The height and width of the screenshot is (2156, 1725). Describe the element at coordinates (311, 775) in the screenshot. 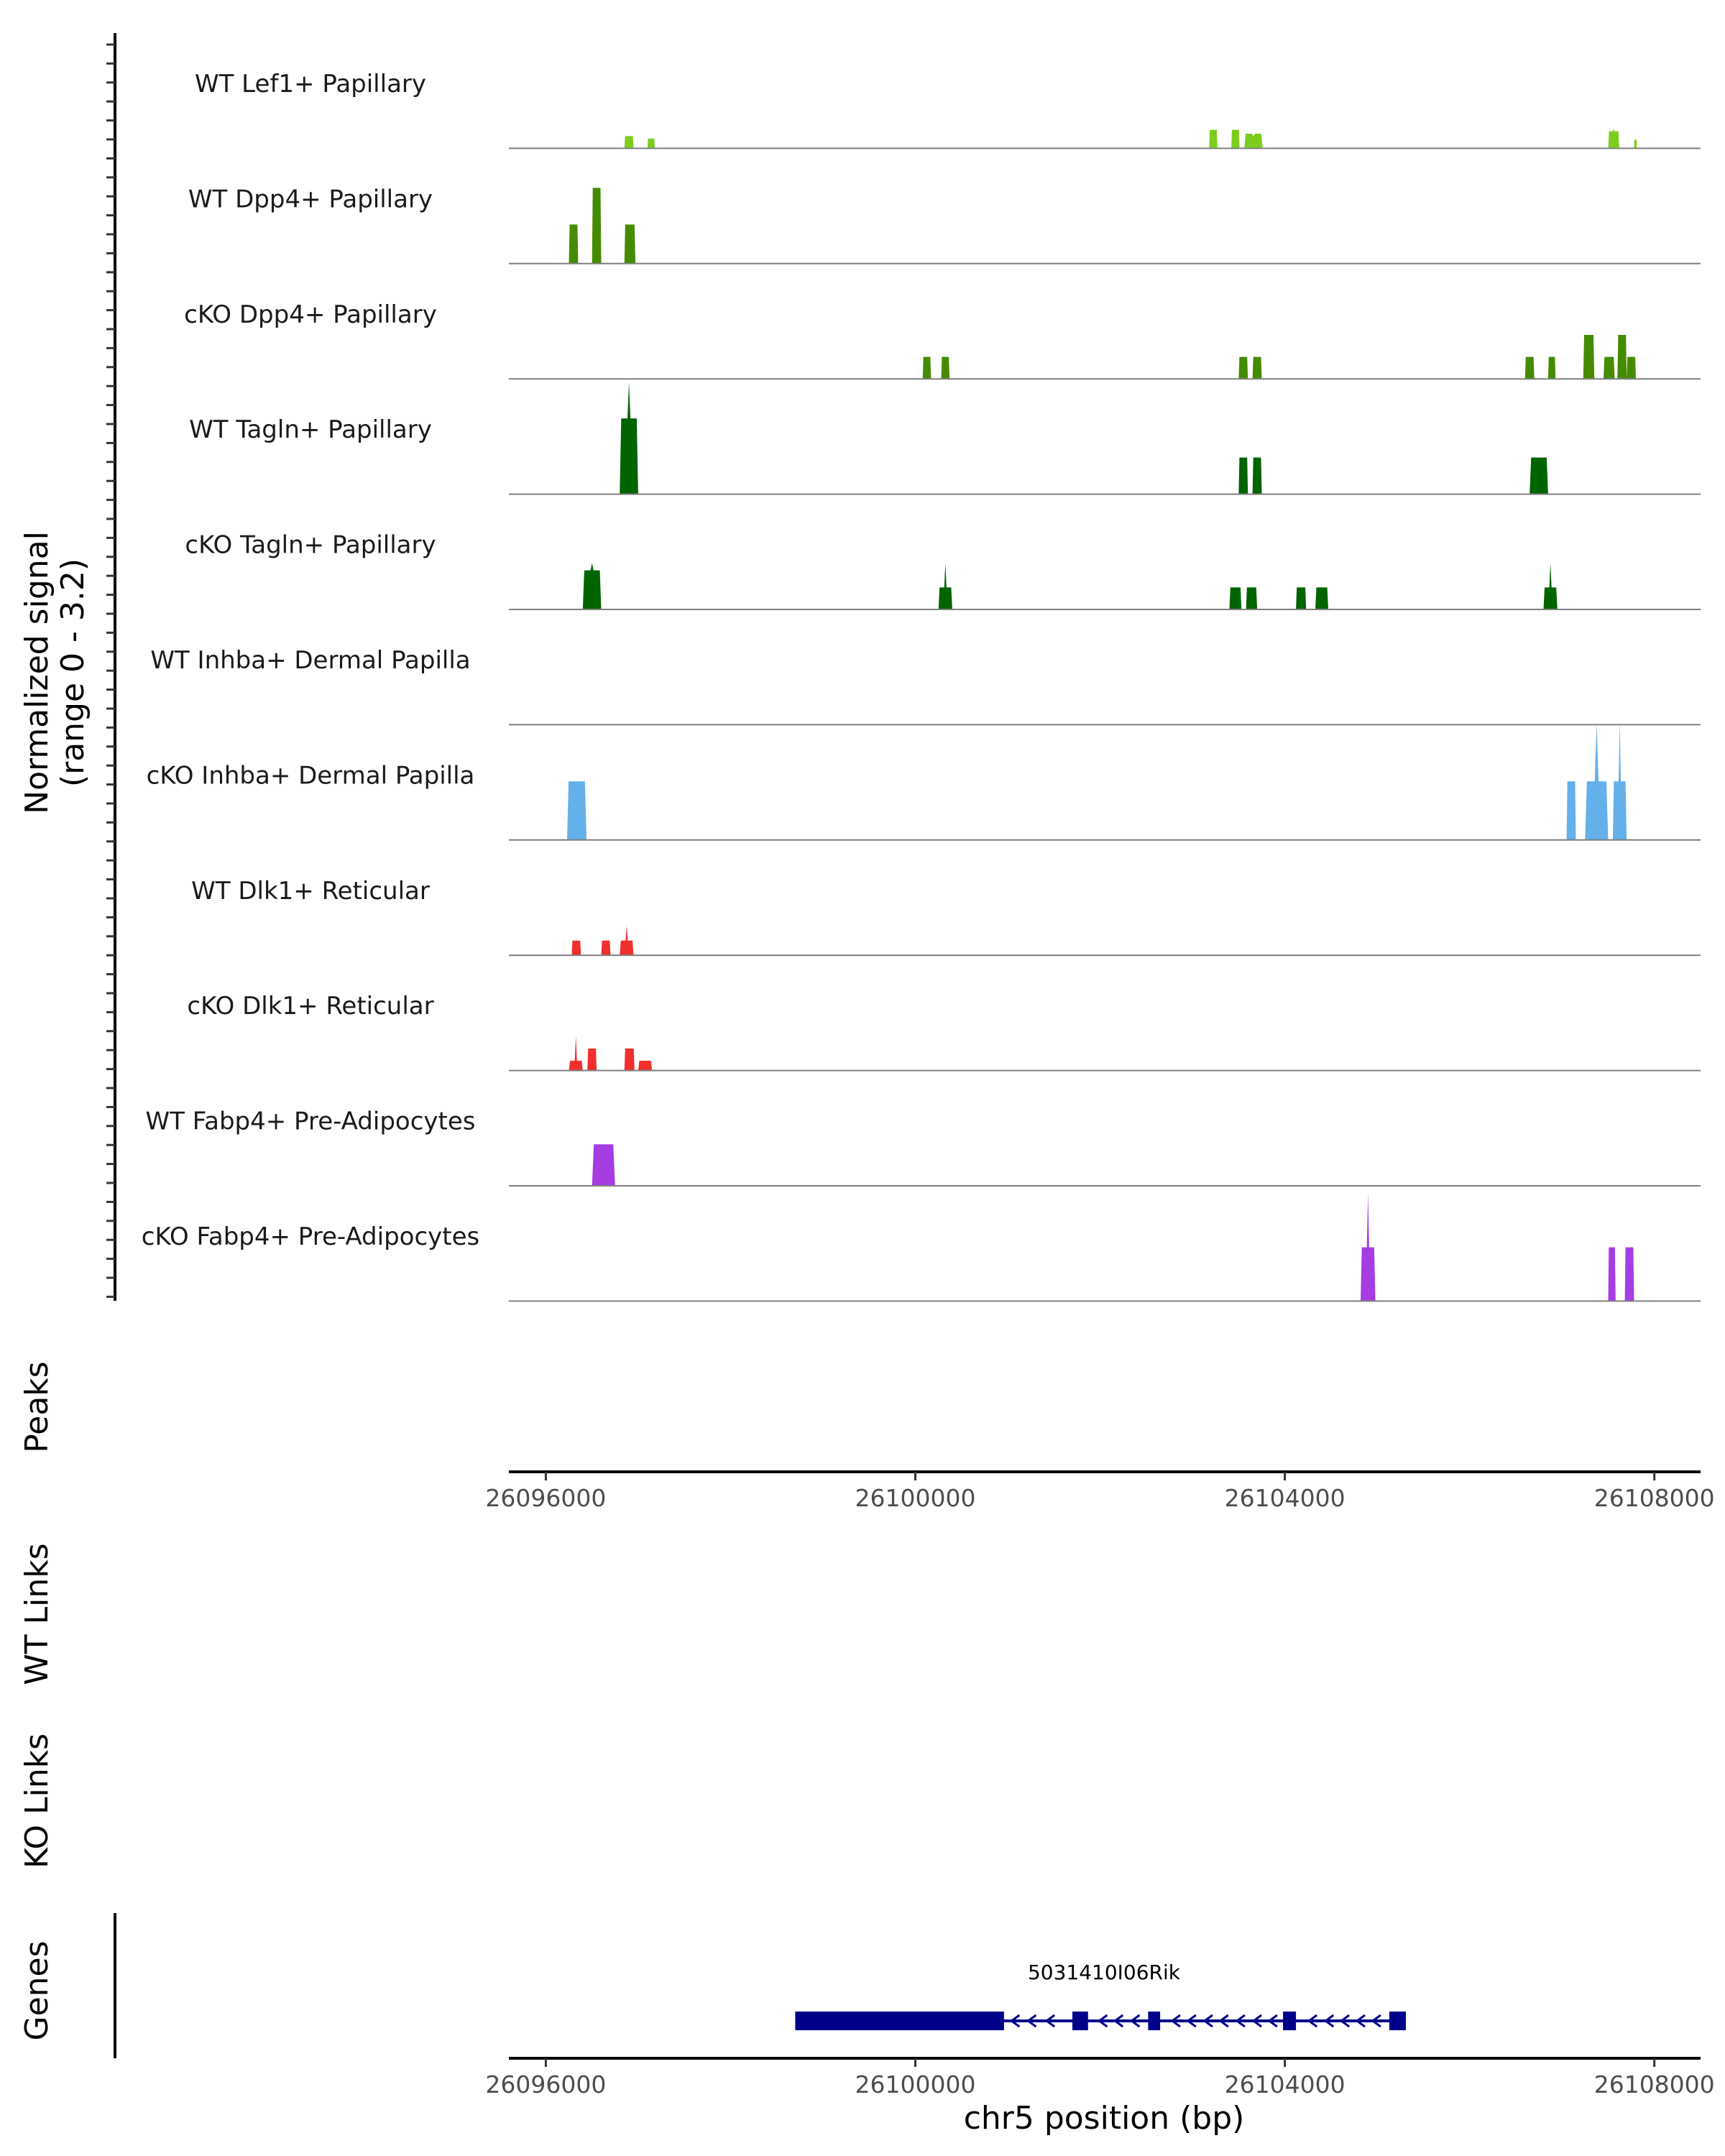

I see `track-label: cKO Inhba+ Dermal Papilla` at that location.